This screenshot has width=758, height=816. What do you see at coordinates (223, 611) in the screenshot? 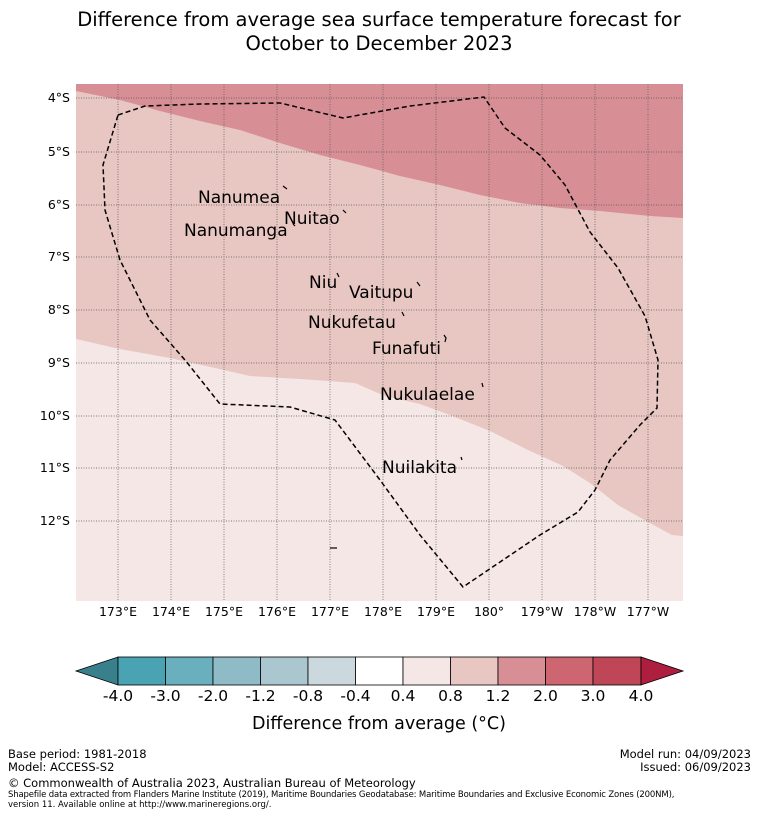
I see `lon-label-175e: 175°E` at bounding box center [223, 611].